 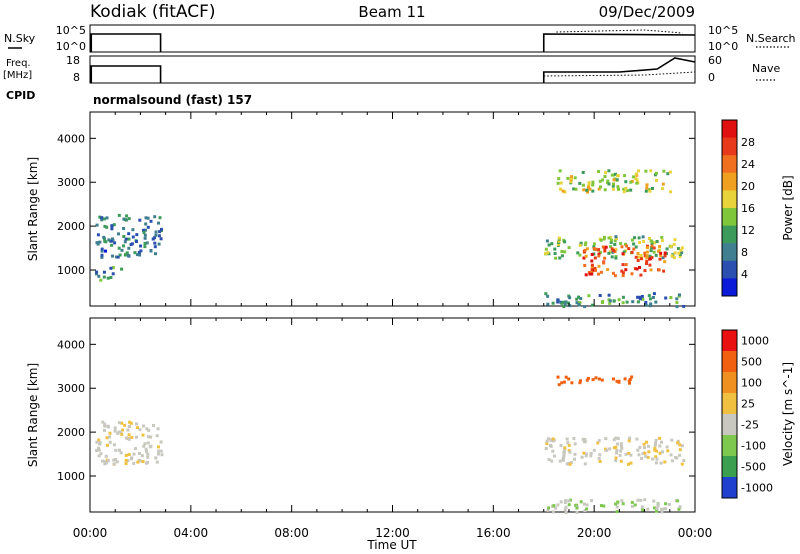 What do you see at coordinates (71, 344) in the screenshot?
I see `y-tick-label: 4000` at bounding box center [71, 344].